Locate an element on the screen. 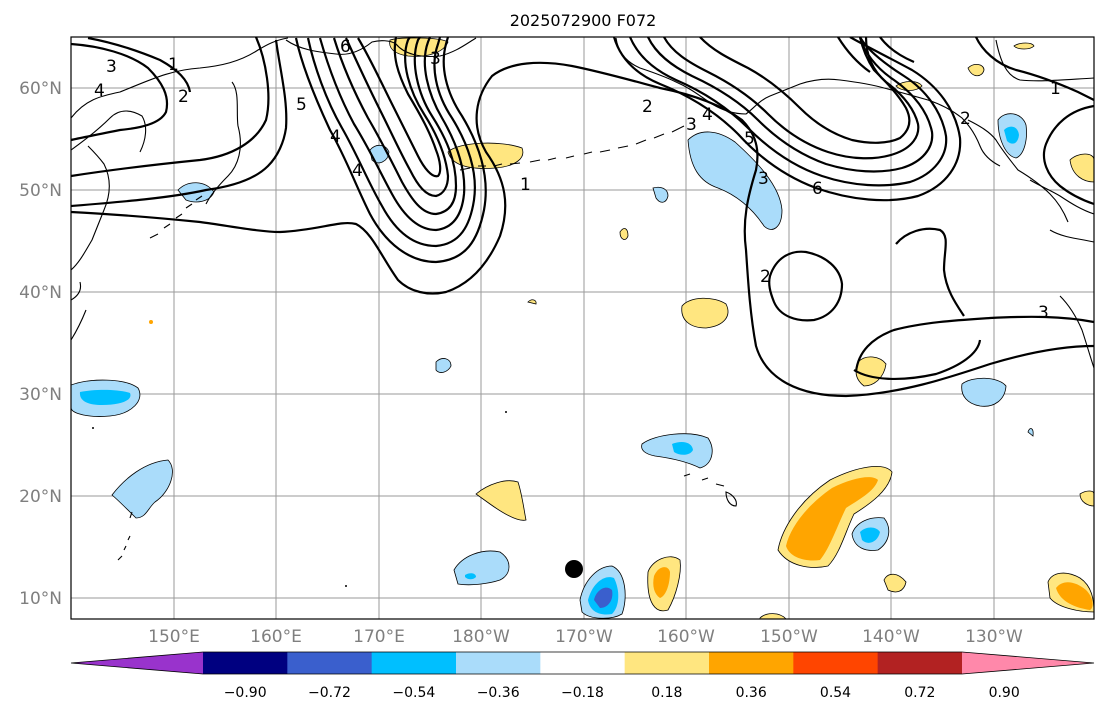  lat-label: 30°N is located at coordinates (40, 395).